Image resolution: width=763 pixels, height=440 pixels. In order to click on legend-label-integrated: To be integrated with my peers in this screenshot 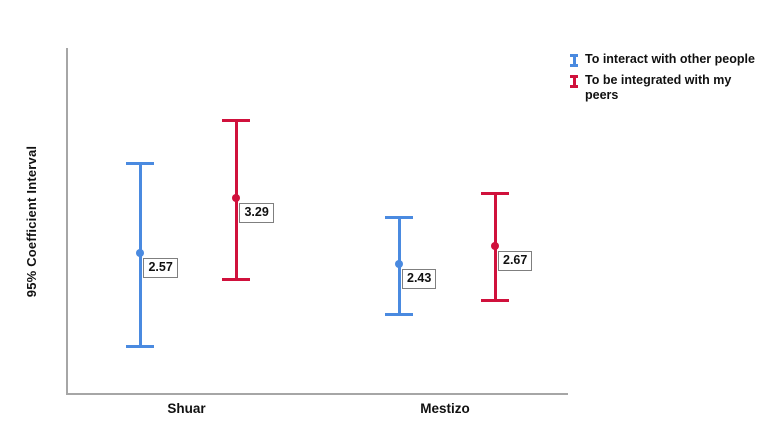, I will do `click(658, 87)`.